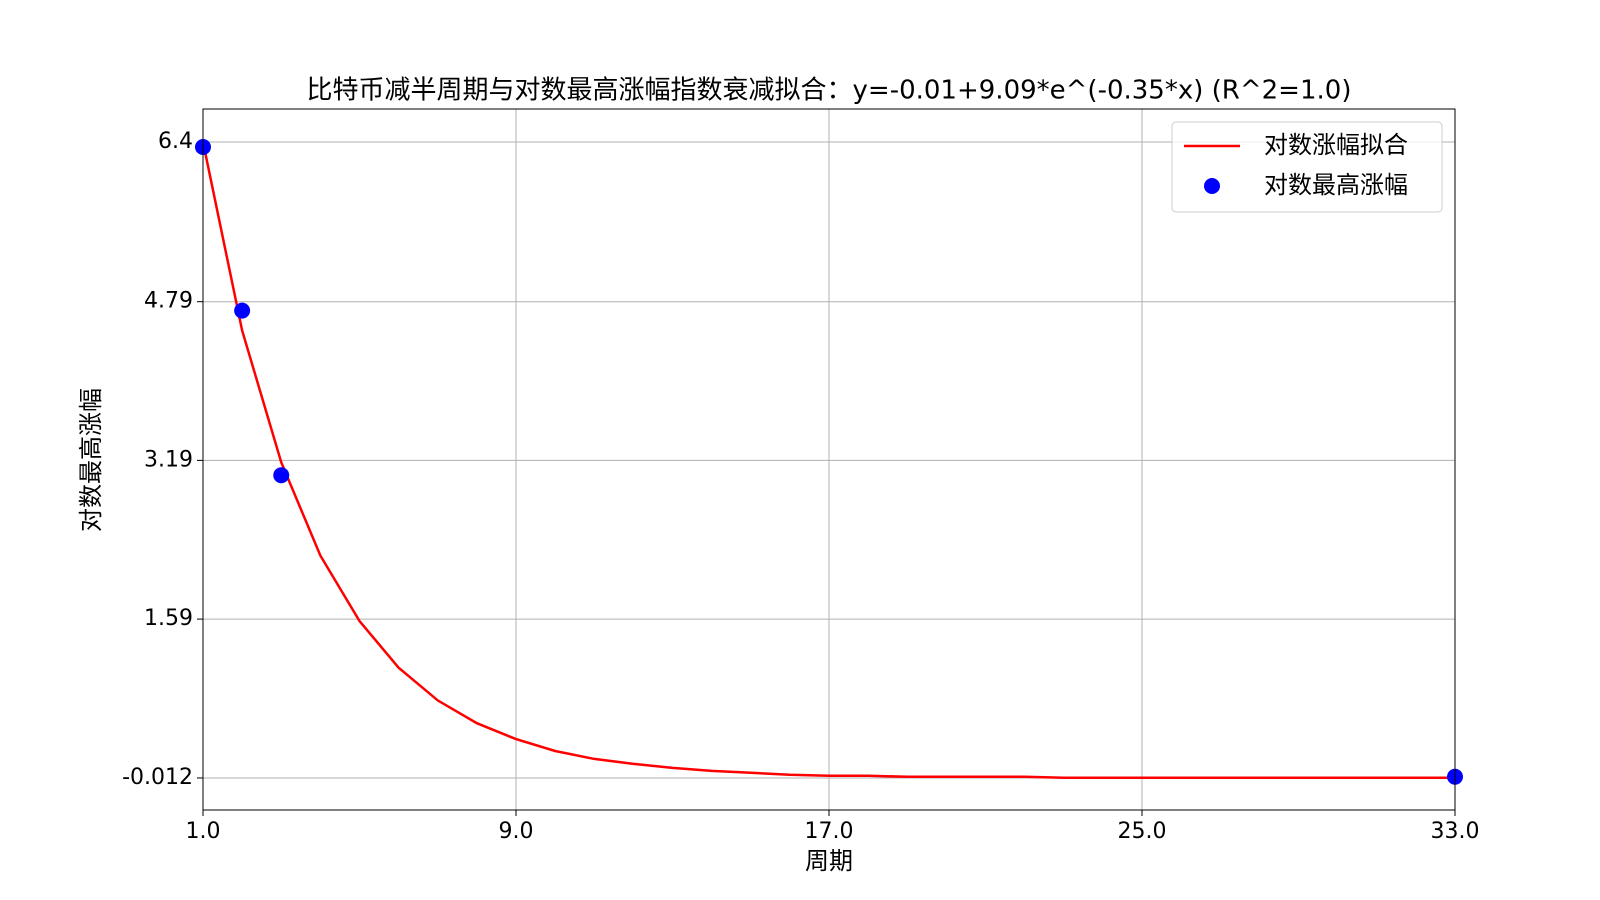 This screenshot has height=900, width=1600. I want to click on x-tick-label: 1.0, so click(203, 831).